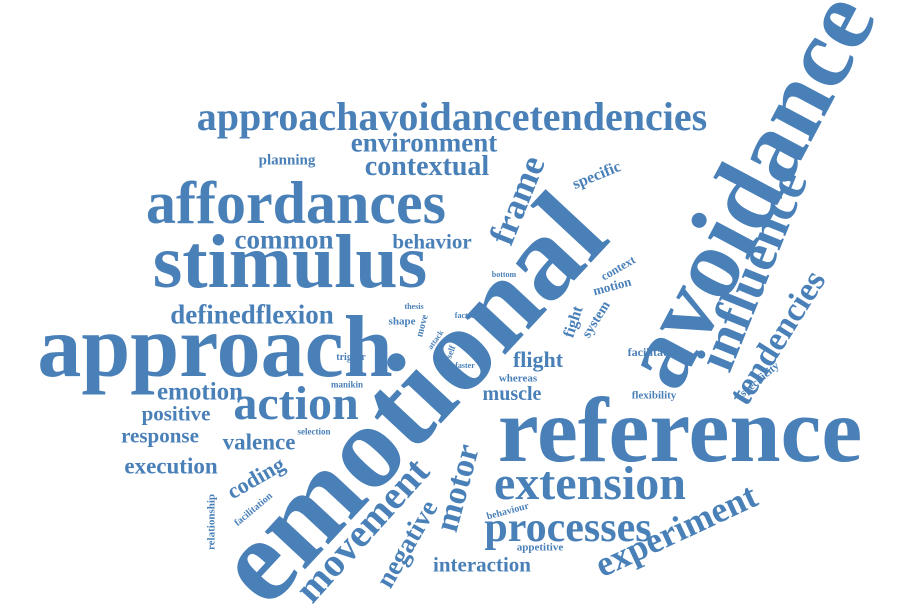  Describe the element at coordinates (259, 442) in the screenshot. I see `word-valence: valence` at that location.